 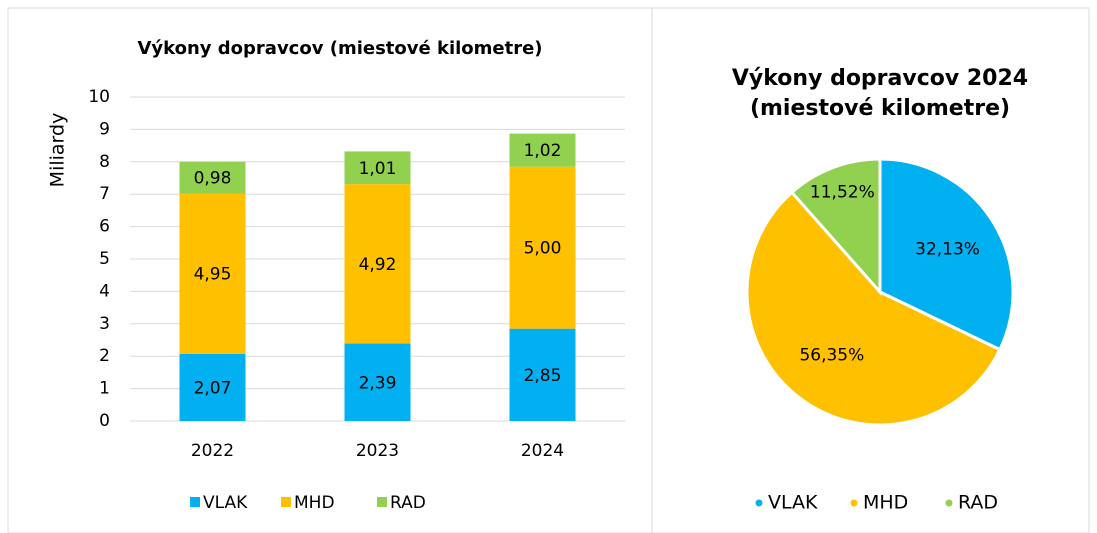 I want to click on y-tick-label: 5, so click(x=104, y=259).